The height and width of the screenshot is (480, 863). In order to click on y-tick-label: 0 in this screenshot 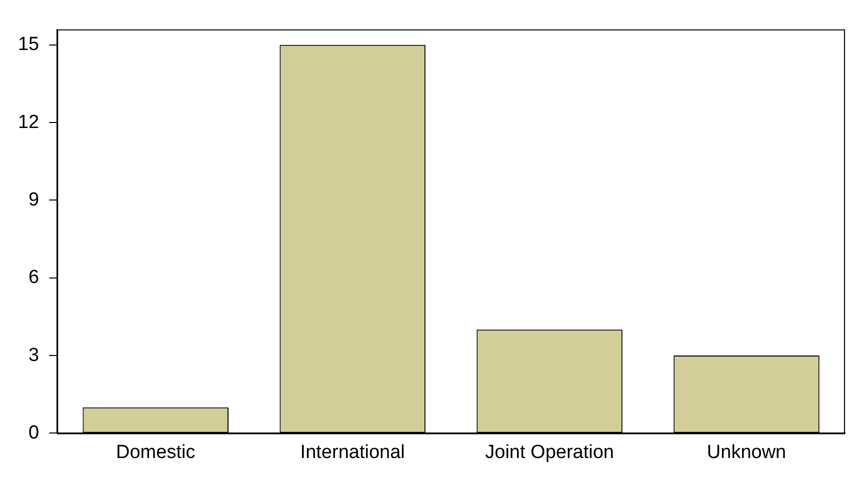, I will do `click(34, 433)`.